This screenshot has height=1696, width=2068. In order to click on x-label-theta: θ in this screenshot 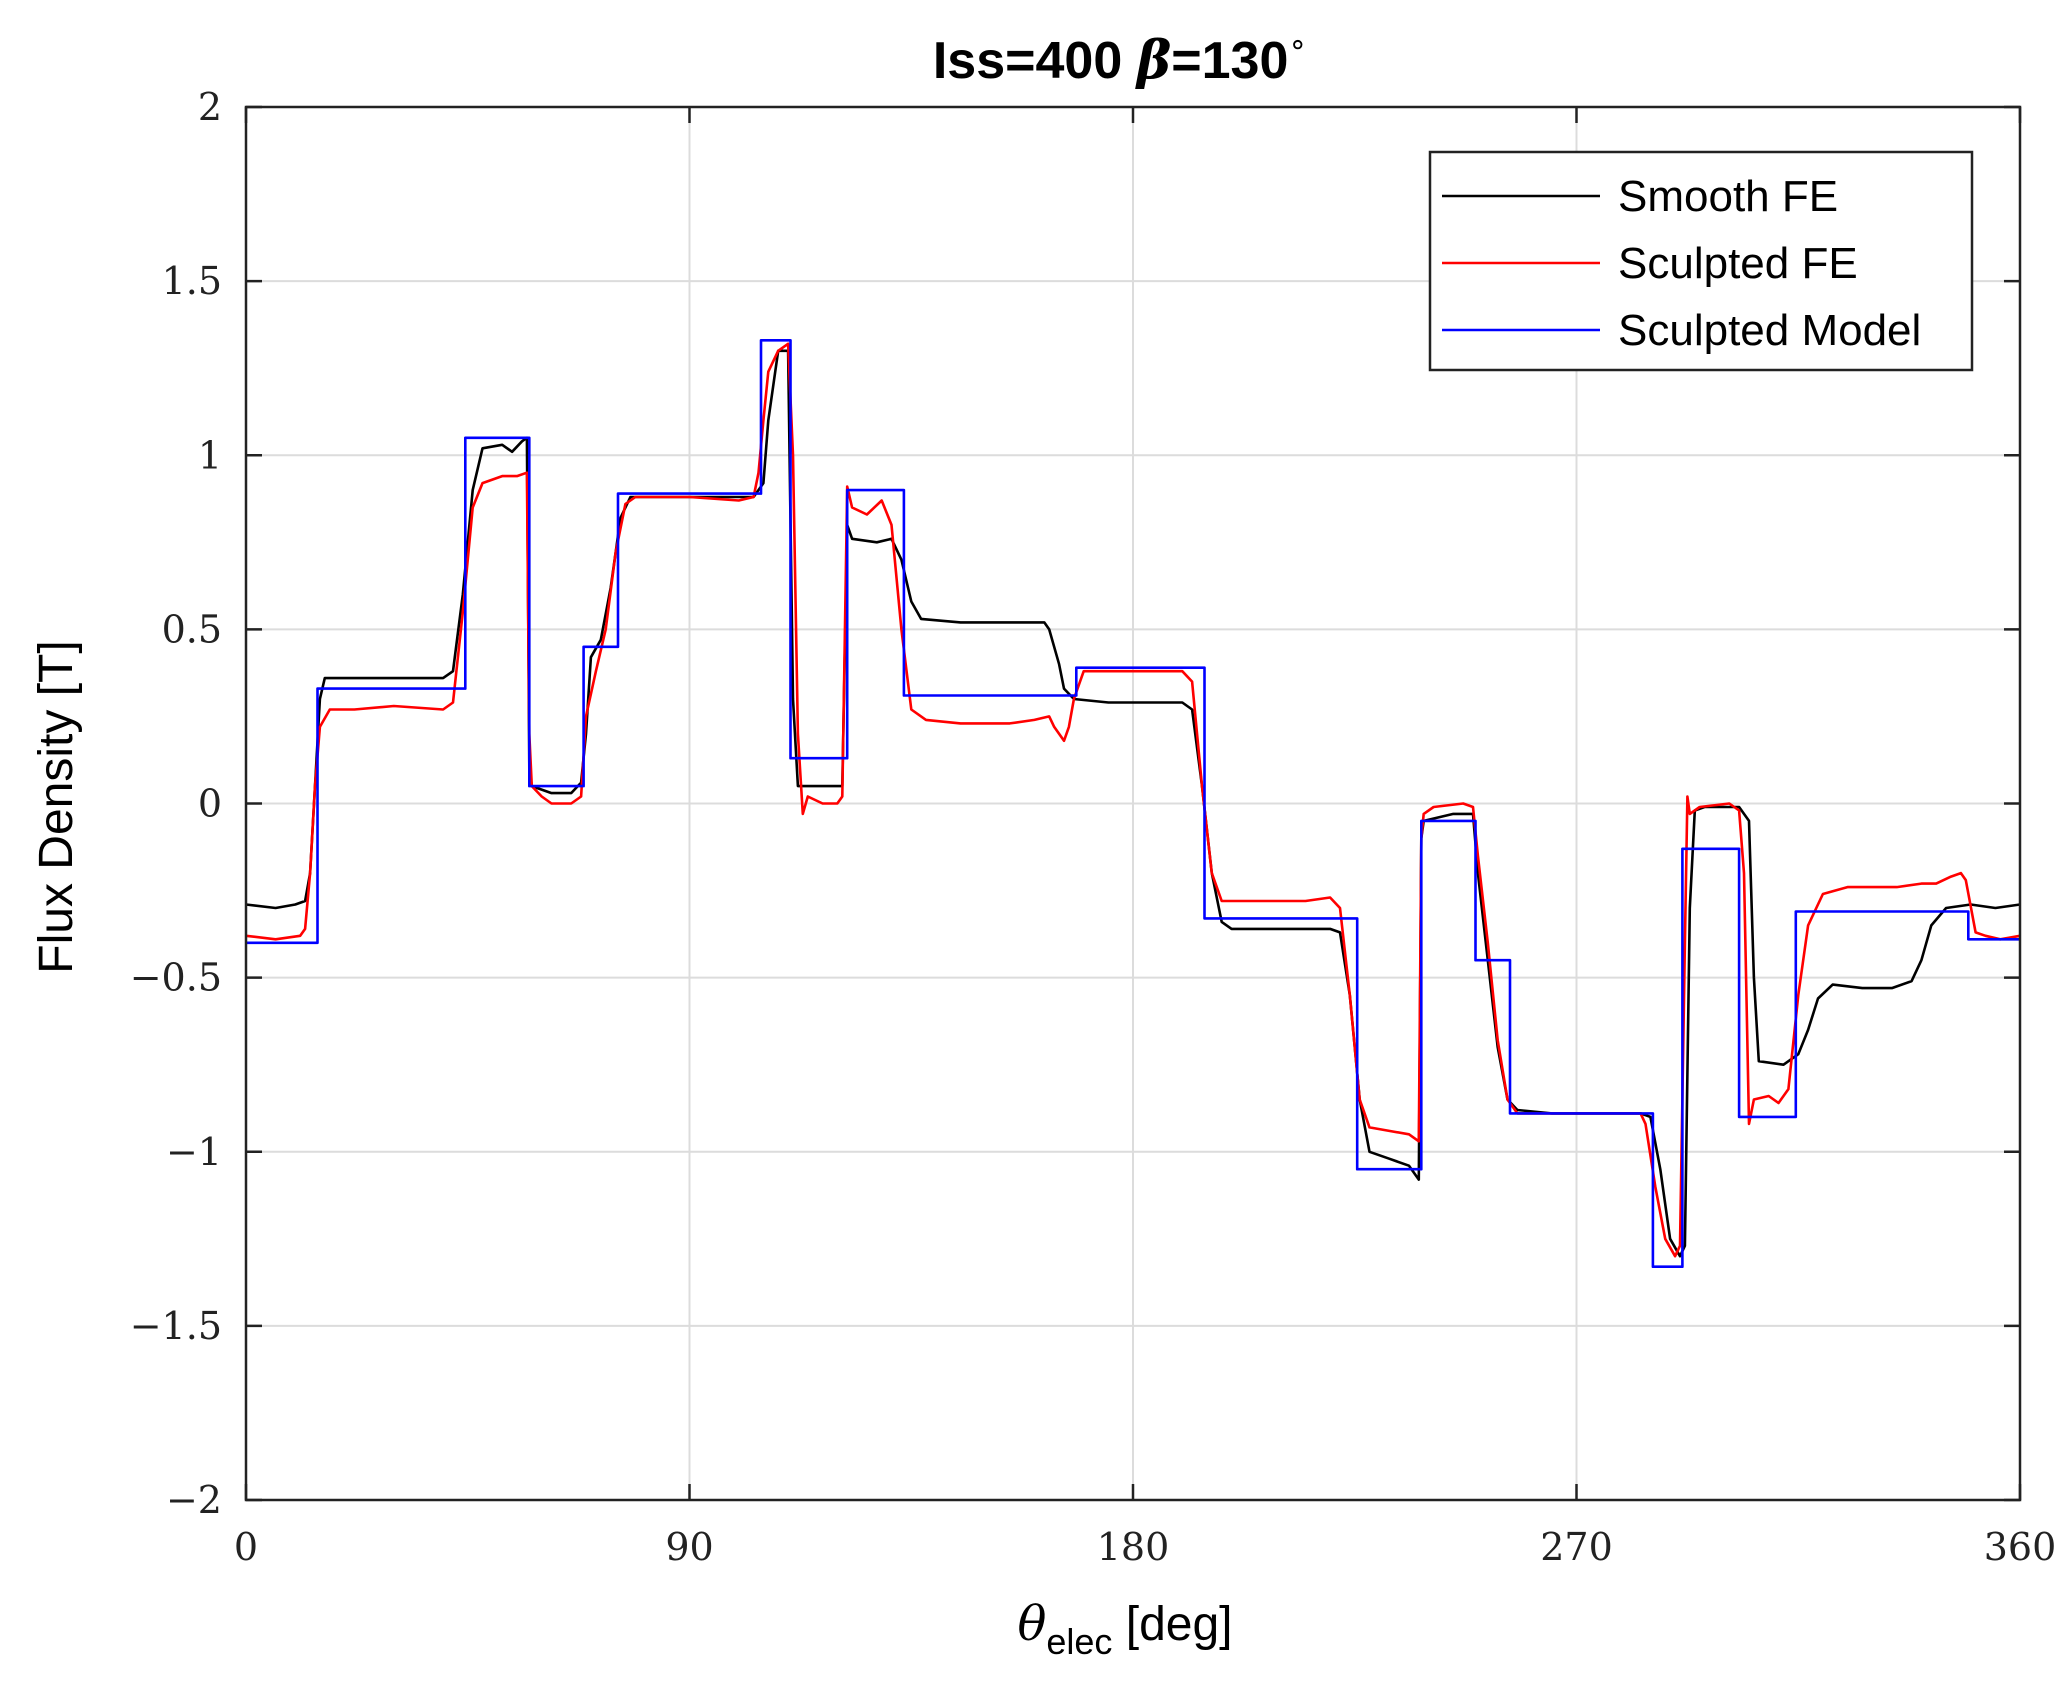, I will do `click(1031, 1624)`.